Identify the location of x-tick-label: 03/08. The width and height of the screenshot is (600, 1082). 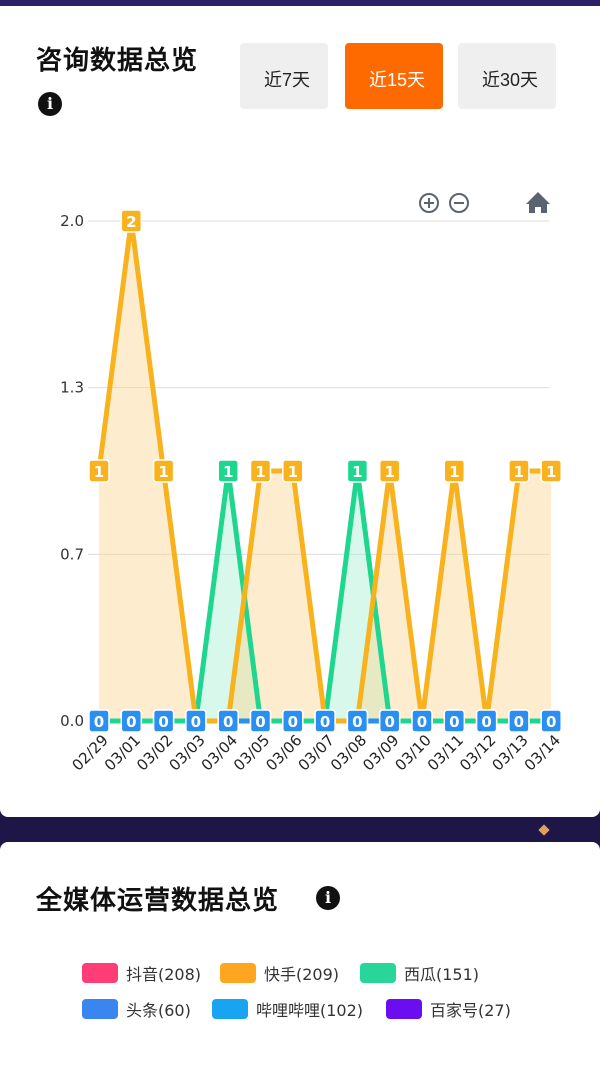
(348, 752).